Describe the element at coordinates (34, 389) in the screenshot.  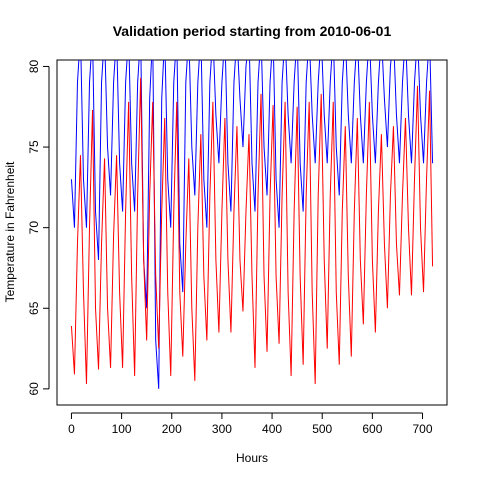
I see `y-tick-label: 60` at that location.